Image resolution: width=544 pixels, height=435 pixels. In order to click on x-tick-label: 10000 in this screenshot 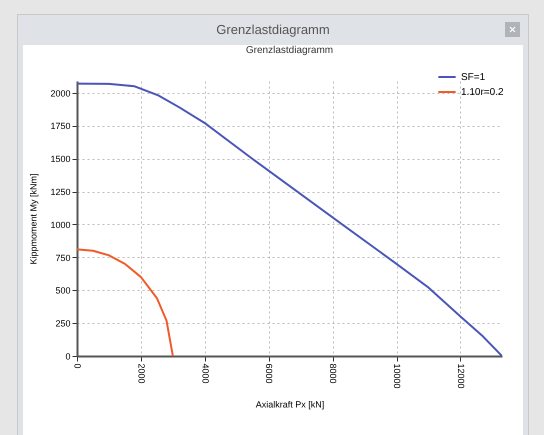, I will do `click(397, 376)`.